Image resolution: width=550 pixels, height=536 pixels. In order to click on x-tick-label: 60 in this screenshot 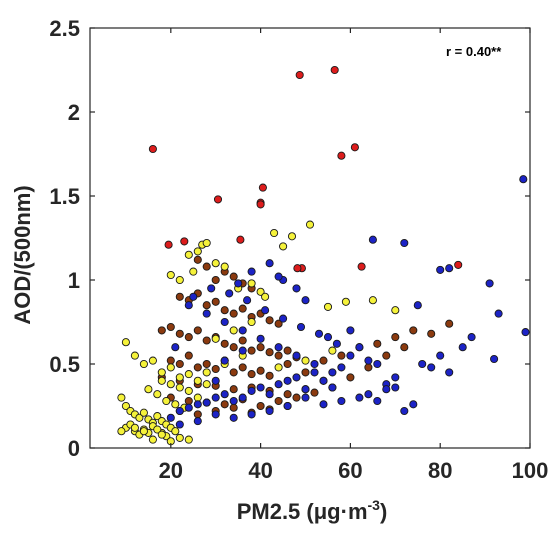, I will do `click(350, 470)`.